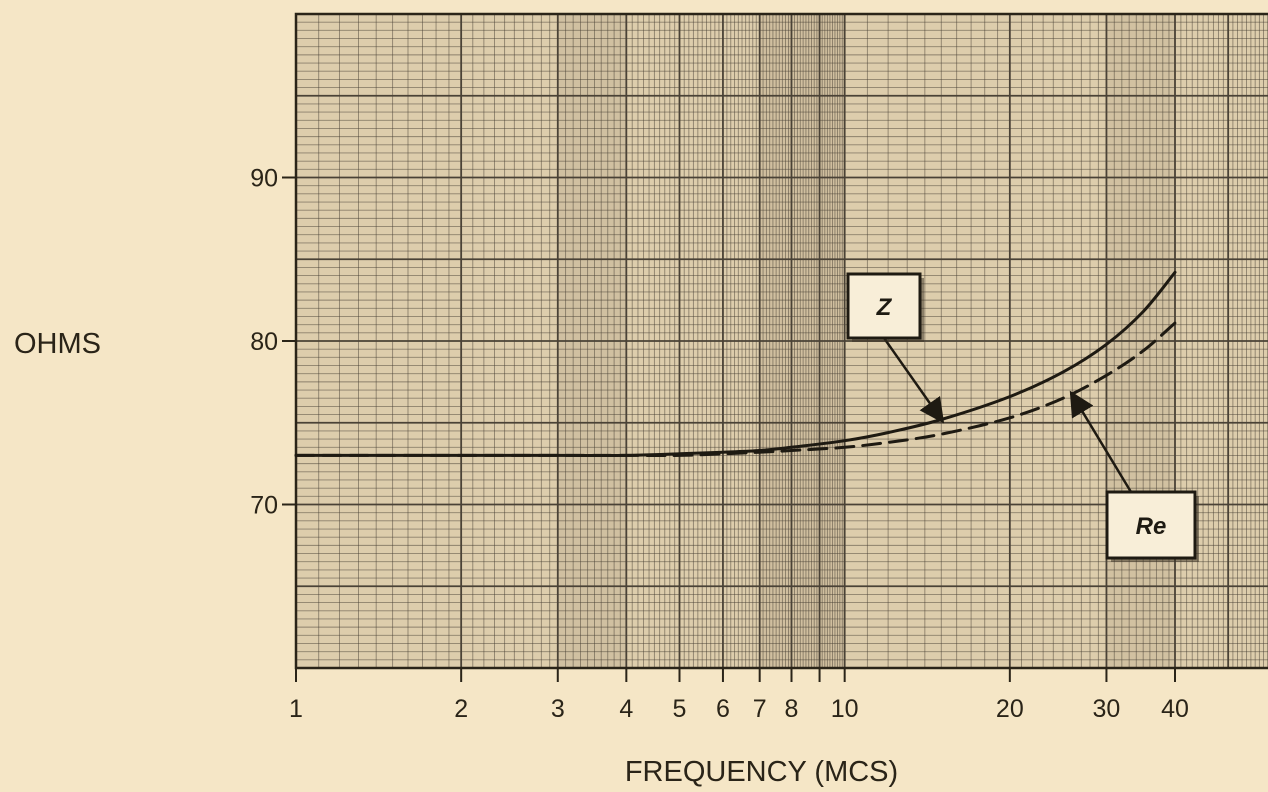 This screenshot has height=792, width=1268. What do you see at coordinates (558, 709) in the screenshot?
I see `x-tick-label: 3` at bounding box center [558, 709].